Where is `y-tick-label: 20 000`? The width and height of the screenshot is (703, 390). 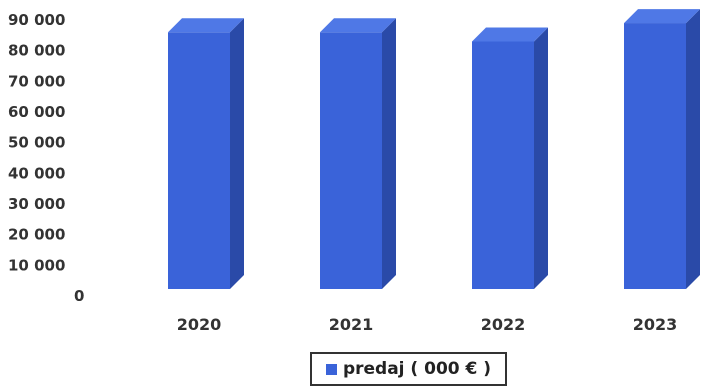
y-tick-label: 20 000 is located at coordinates (36, 235).